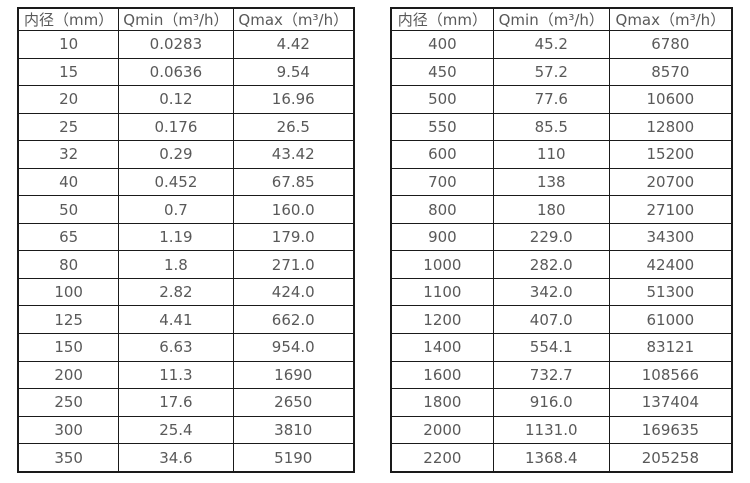  What do you see at coordinates (442, 182) in the screenshot?
I see `table-cell: 700` at bounding box center [442, 182].